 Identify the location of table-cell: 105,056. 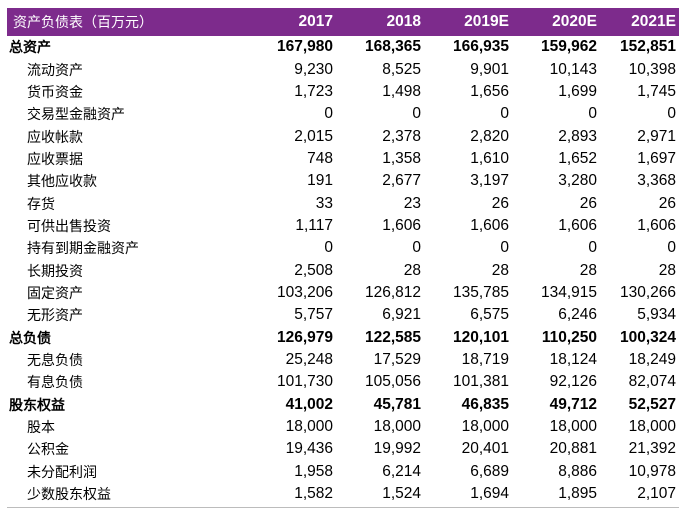
(392, 382).